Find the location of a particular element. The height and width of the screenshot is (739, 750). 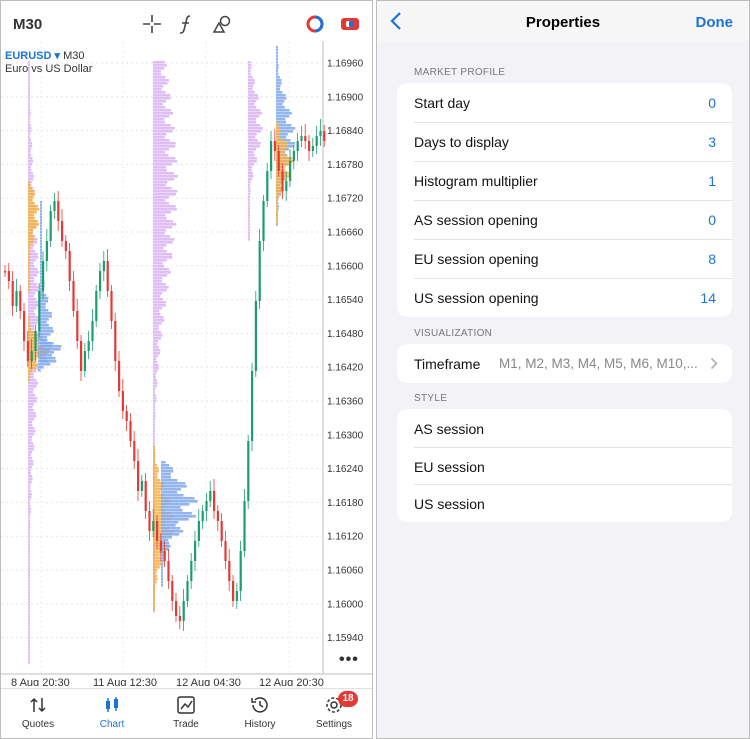

tab-settings: 18 Settings is located at coordinates (334, 713).